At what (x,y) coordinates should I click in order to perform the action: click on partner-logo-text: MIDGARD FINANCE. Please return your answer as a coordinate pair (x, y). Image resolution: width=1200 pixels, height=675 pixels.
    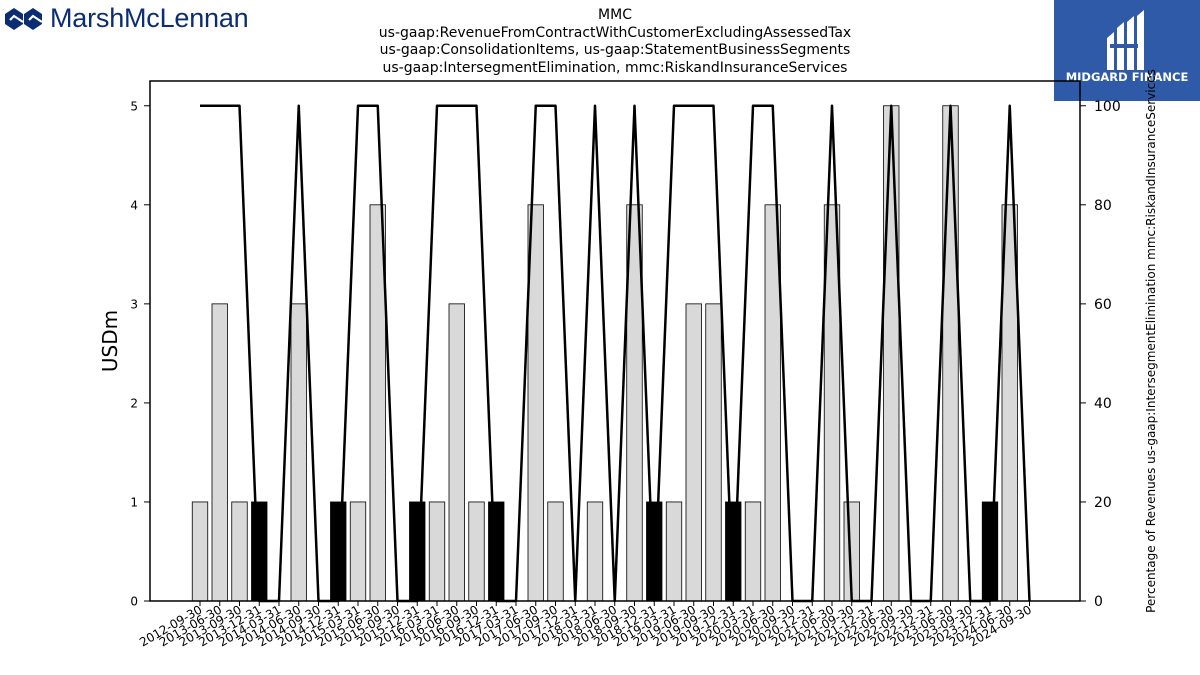
    Looking at the image, I should click on (1127, 77).